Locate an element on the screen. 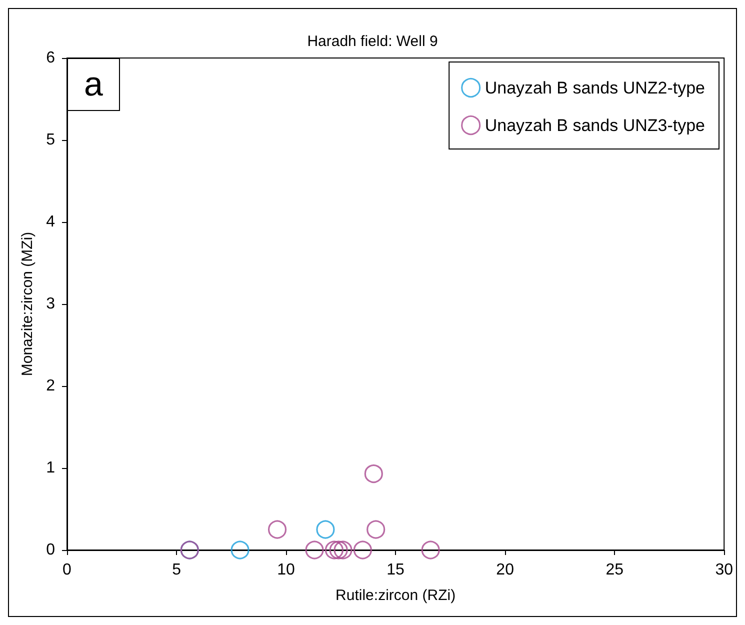 Image resolution: width=745 pixels, height=625 pixels. annotation: a is located at coordinates (94, 85).